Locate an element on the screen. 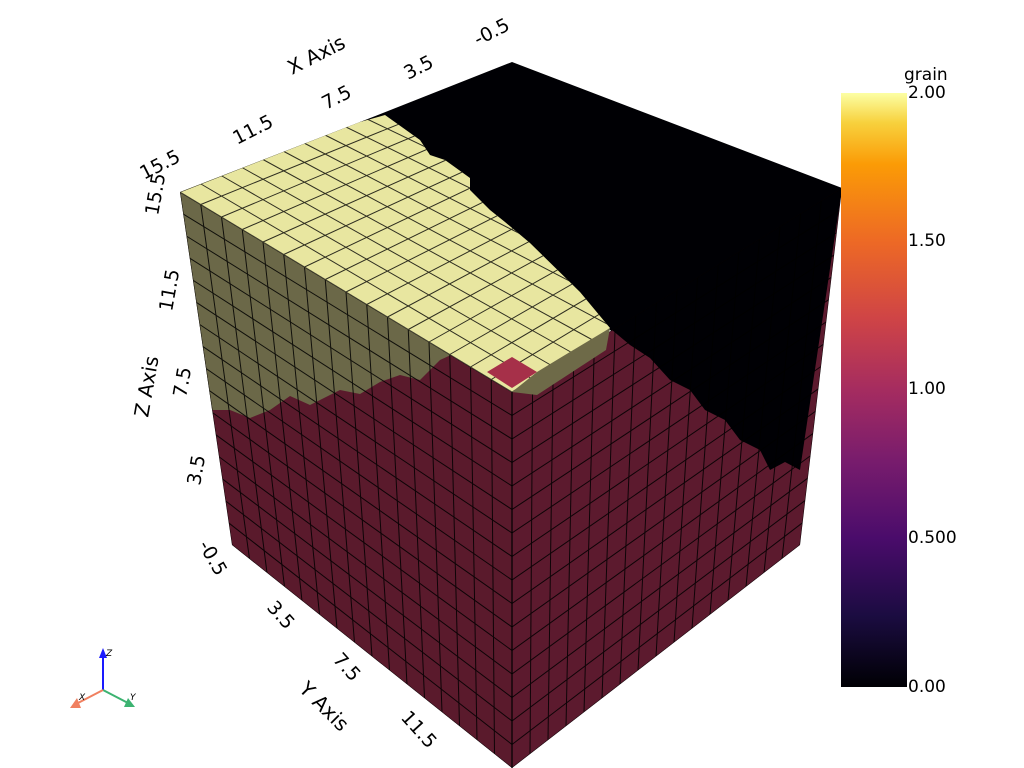 This screenshot has height=768, width=1024. colorbar-label: 1.50 is located at coordinates (927, 241).